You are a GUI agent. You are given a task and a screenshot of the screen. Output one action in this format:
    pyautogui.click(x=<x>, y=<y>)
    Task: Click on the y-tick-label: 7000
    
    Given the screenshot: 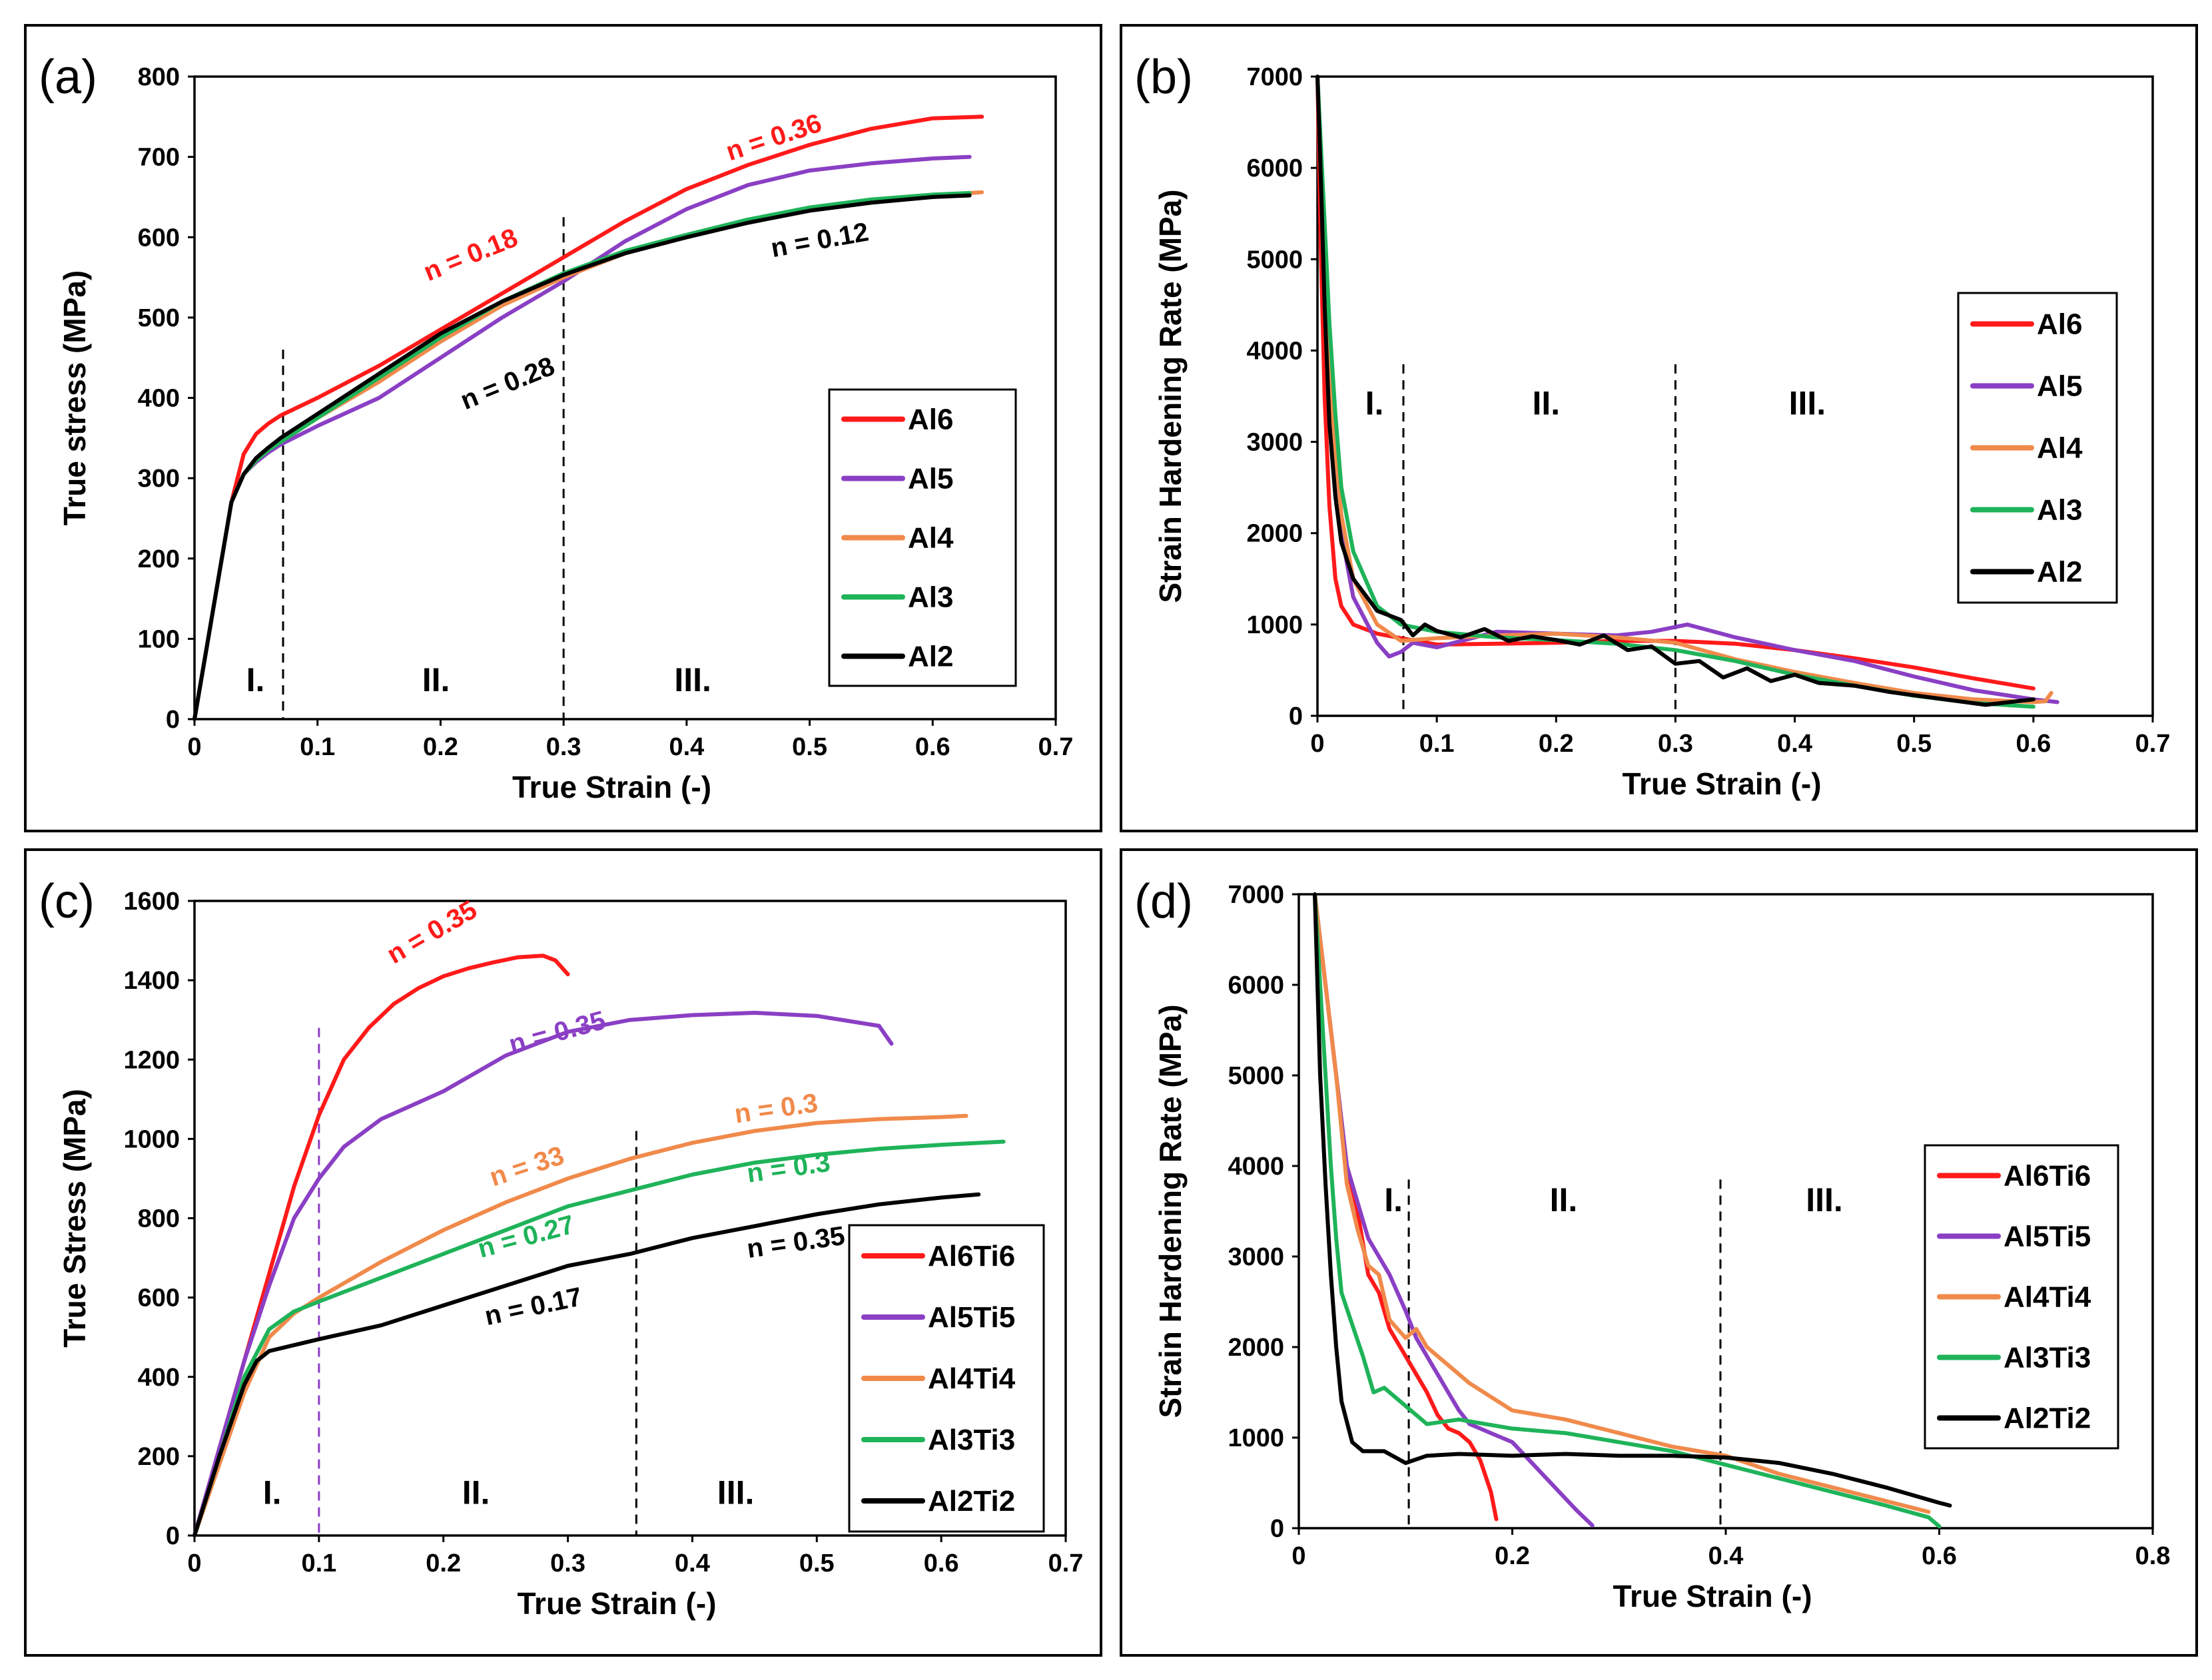 What is the action you would take?
    pyautogui.click(x=1274, y=77)
    